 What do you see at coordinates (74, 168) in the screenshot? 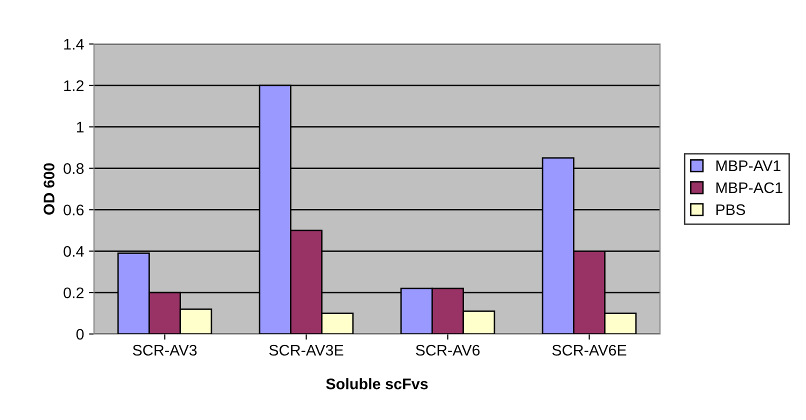
I see `y-tick-label: 0.8` at bounding box center [74, 168].